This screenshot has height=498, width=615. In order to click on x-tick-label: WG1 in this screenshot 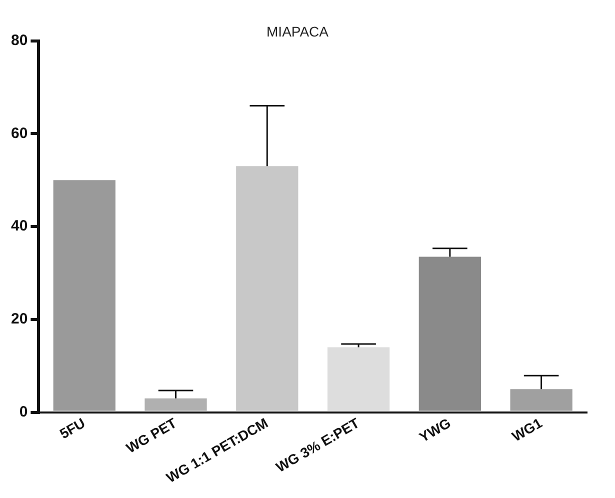, I will do `click(527, 429)`.